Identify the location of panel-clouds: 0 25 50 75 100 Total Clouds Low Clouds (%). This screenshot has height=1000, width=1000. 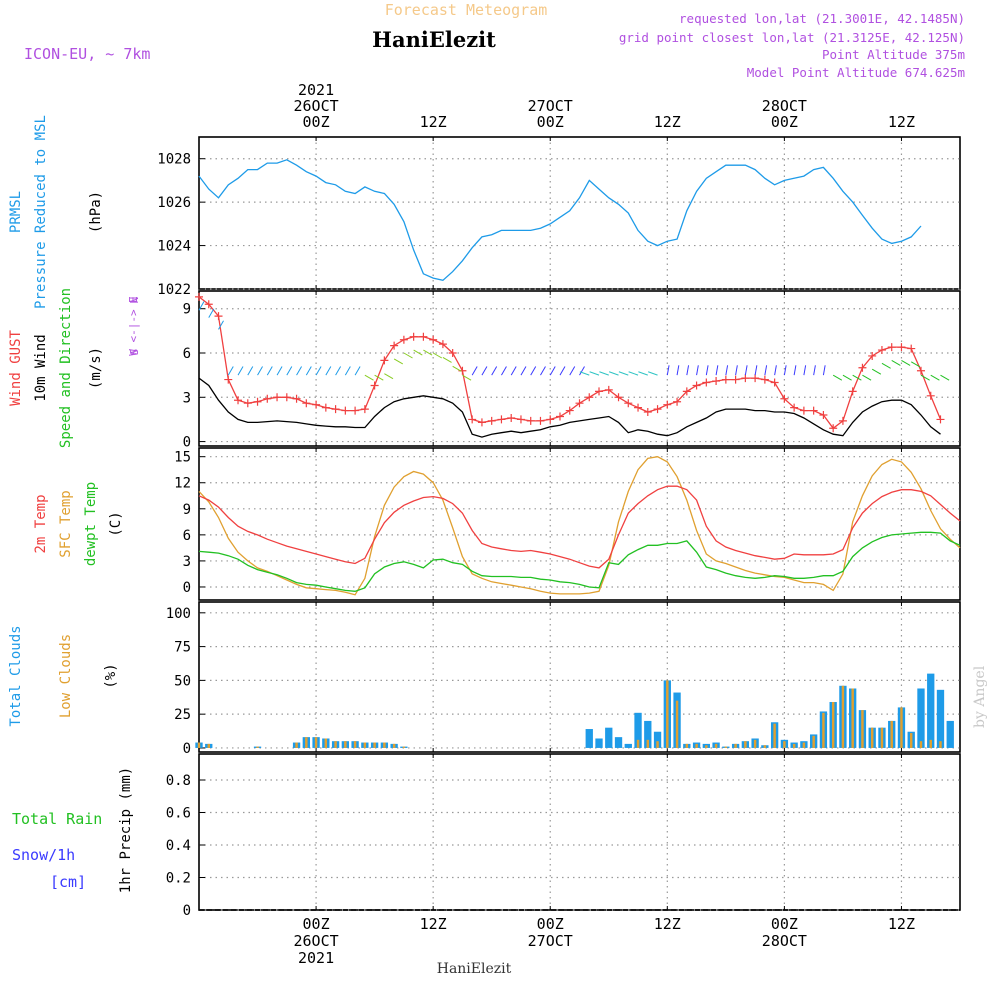
(484, 679).